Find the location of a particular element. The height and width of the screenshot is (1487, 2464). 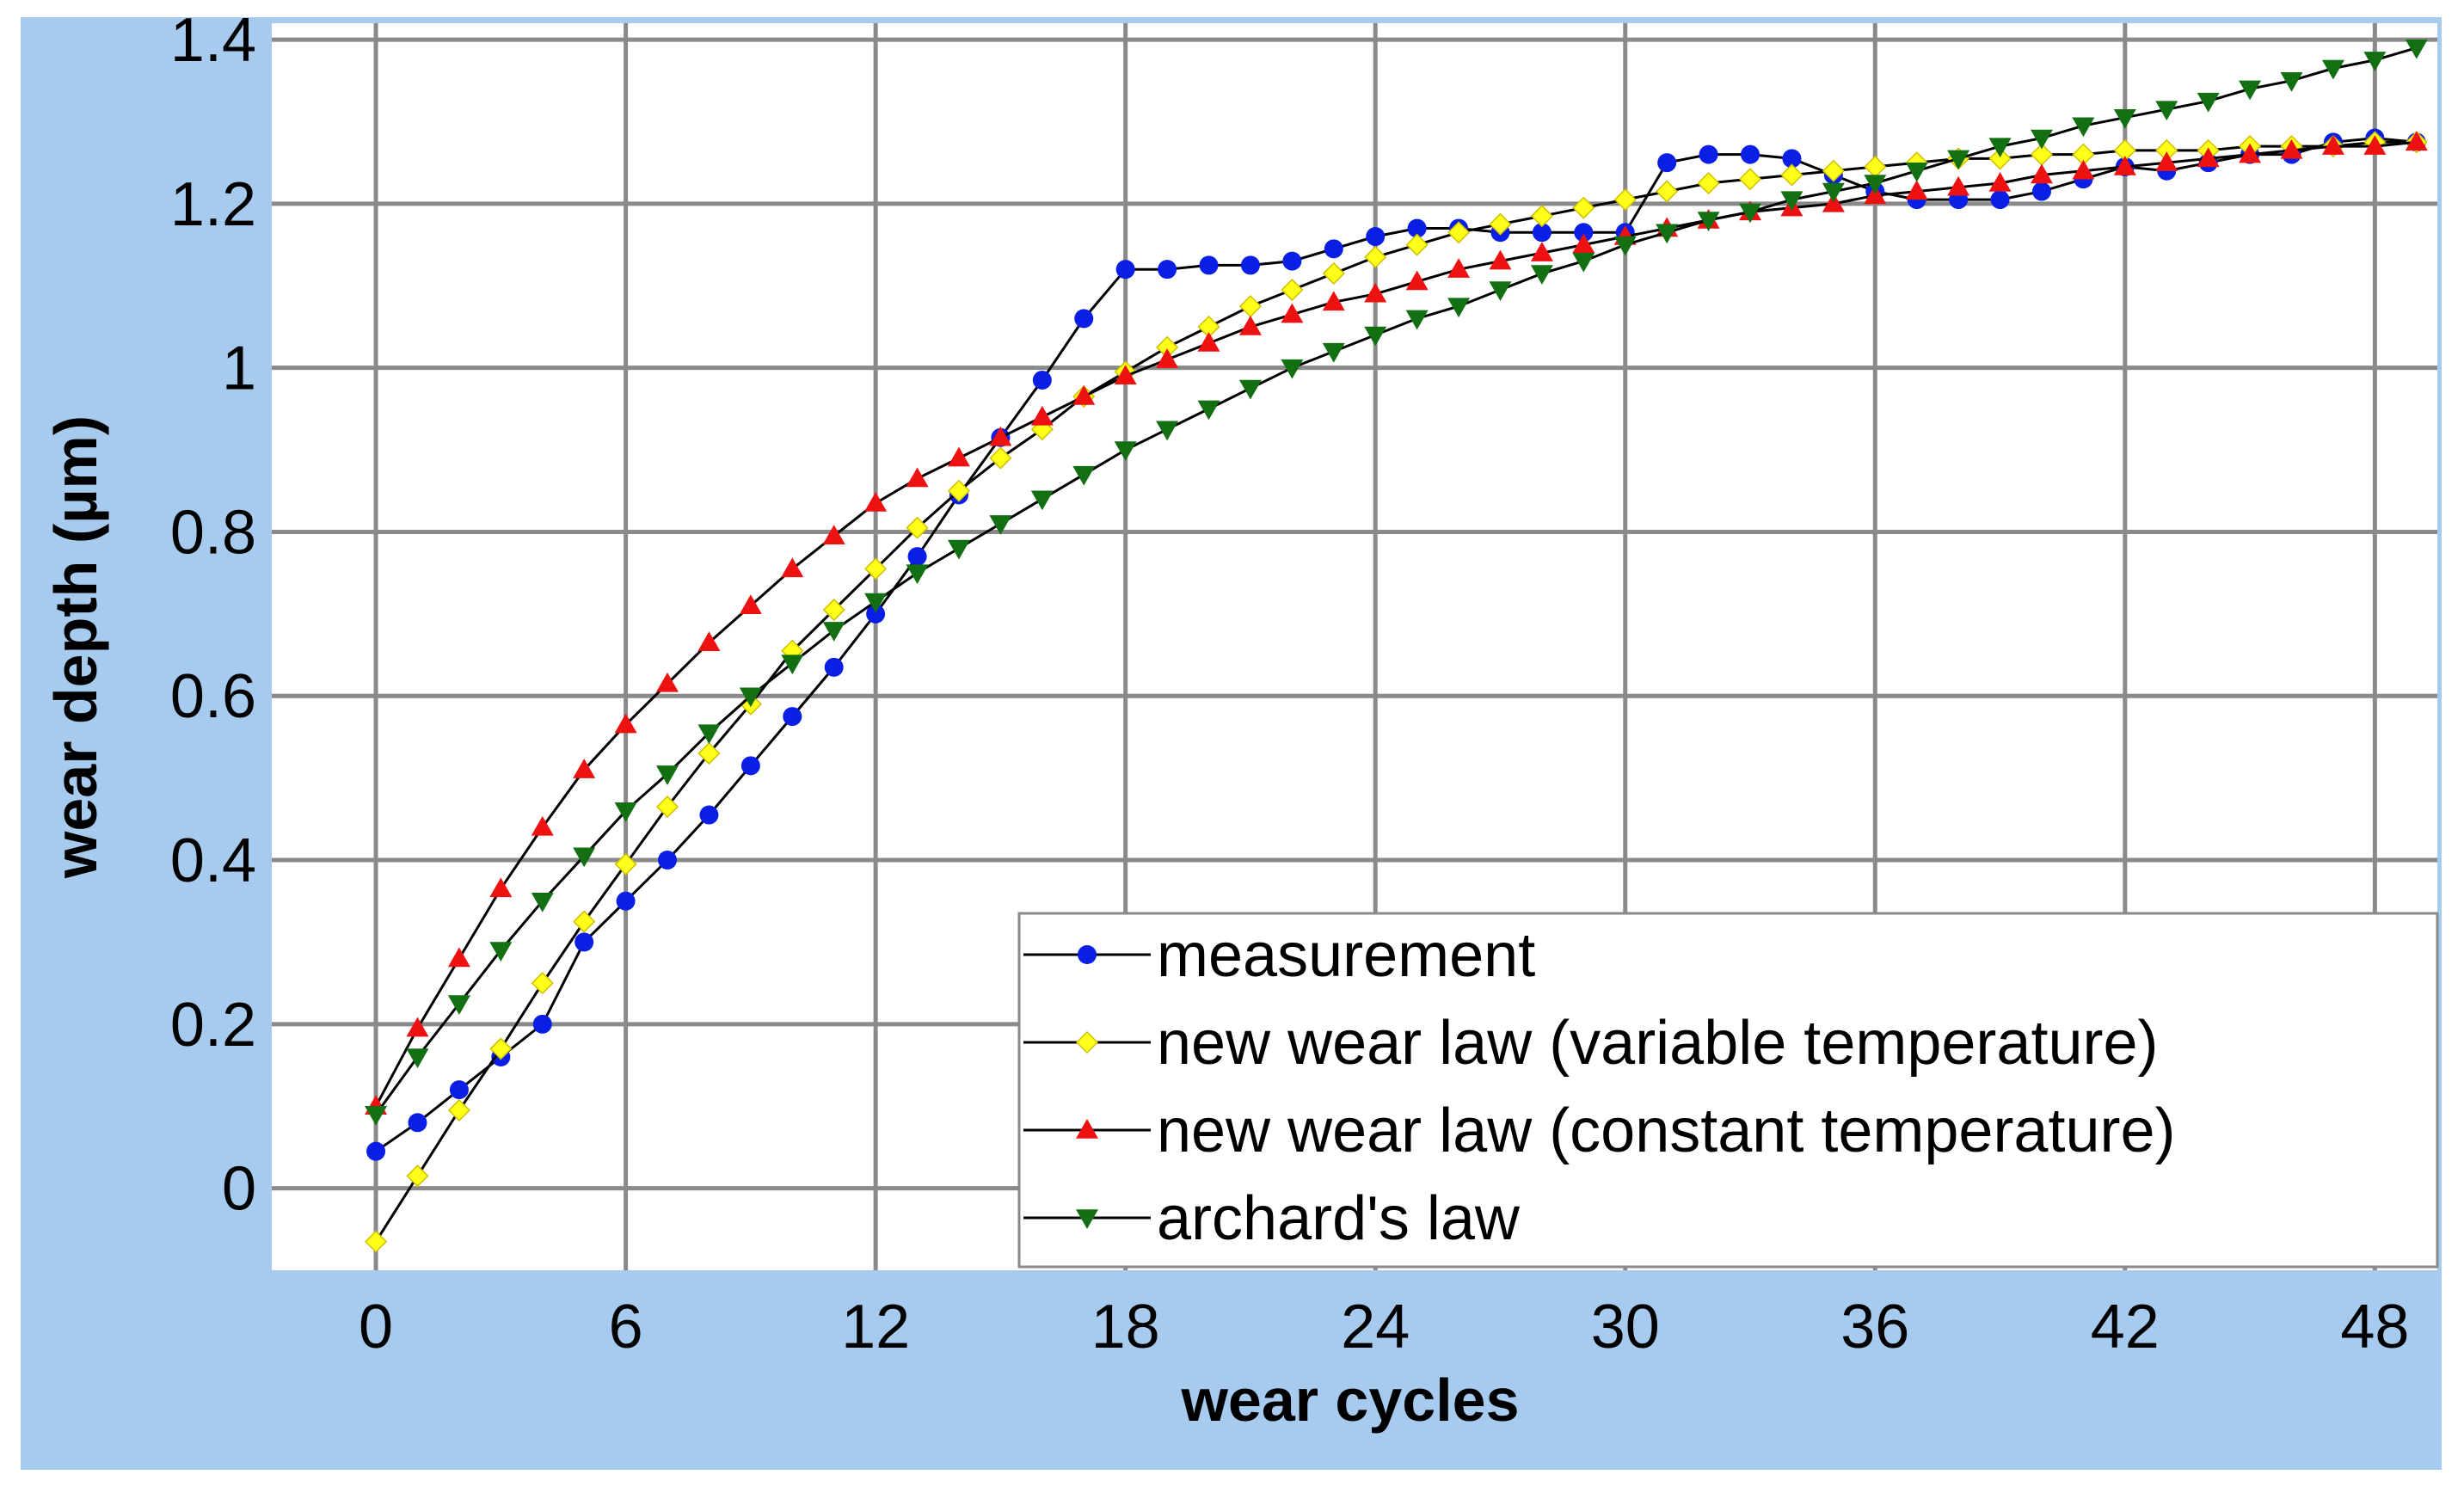

y-axis-ticks: 0 0.2 0.4 0.6 0.8 1 1.2 1.4 is located at coordinates (213, 615).